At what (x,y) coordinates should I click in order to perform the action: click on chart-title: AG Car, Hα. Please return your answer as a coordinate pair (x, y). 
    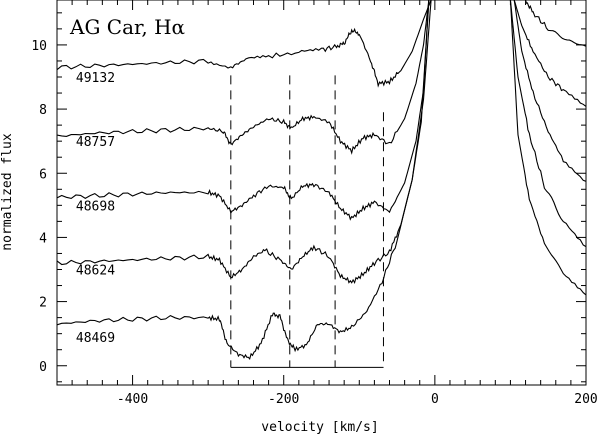
    Looking at the image, I should click on (127, 27).